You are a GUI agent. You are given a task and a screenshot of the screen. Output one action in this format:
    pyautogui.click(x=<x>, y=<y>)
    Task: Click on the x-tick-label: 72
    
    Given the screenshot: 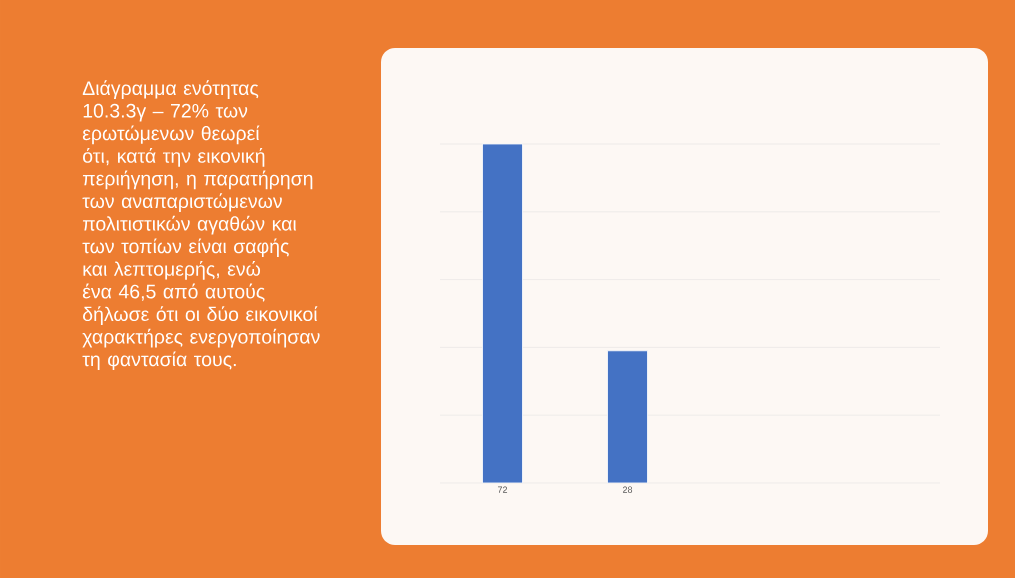 What is the action you would take?
    pyautogui.click(x=502, y=489)
    